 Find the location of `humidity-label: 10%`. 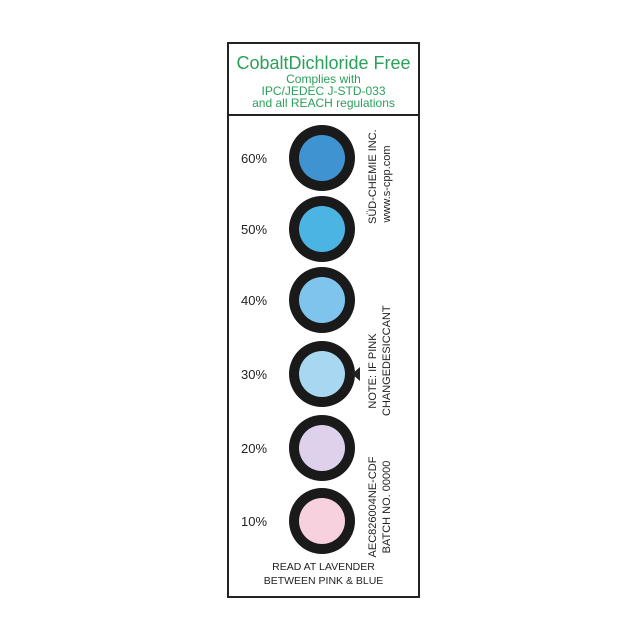

humidity-label: 10% is located at coordinates (254, 521).